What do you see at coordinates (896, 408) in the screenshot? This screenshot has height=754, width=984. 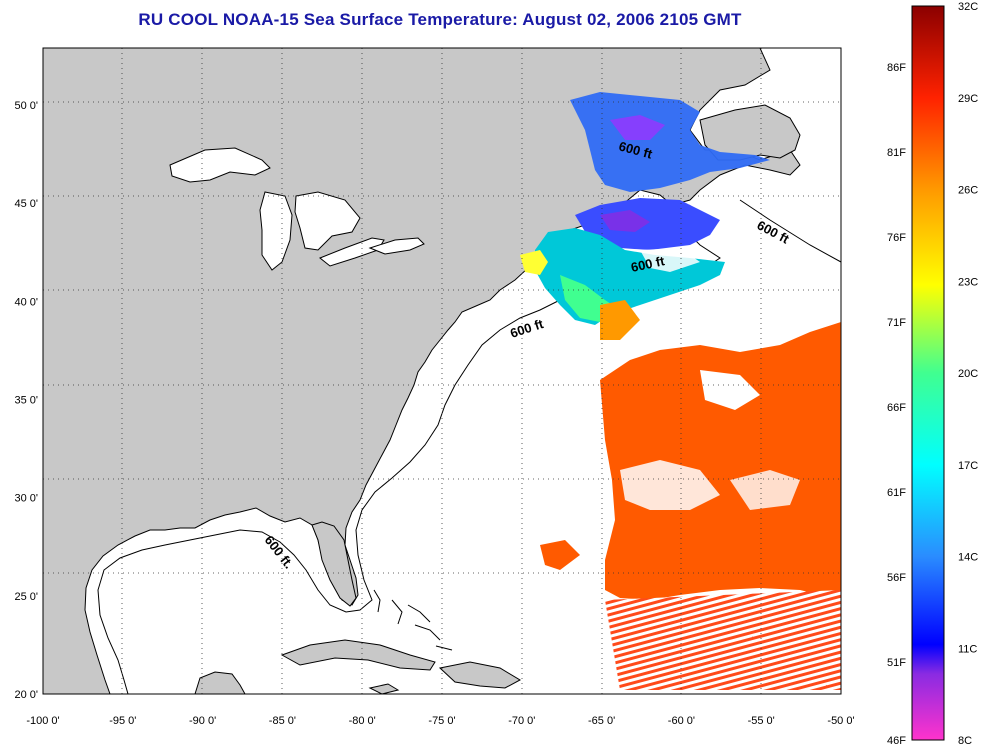 I see `colorbar-fahrenheit-label: 66F` at bounding box center [896, 408].